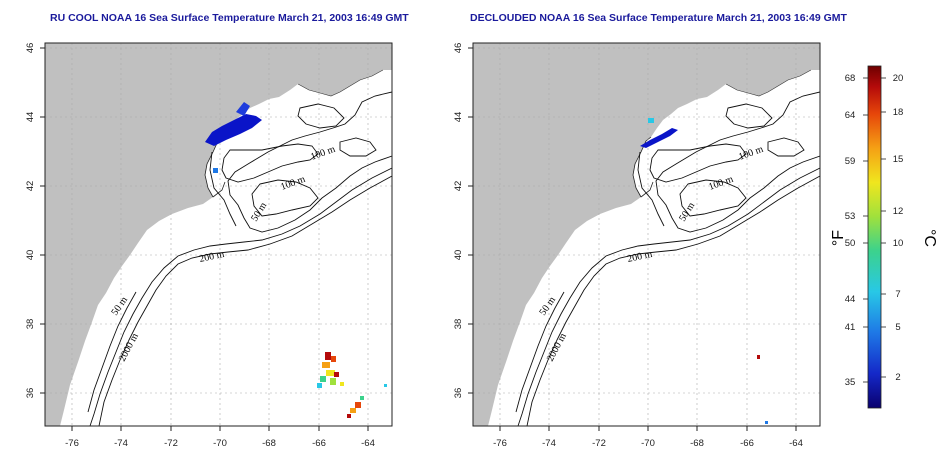  Describe the element at coordinates (850, 299) in the screenshot. I see `colorbar-f-label: 44` at that location.